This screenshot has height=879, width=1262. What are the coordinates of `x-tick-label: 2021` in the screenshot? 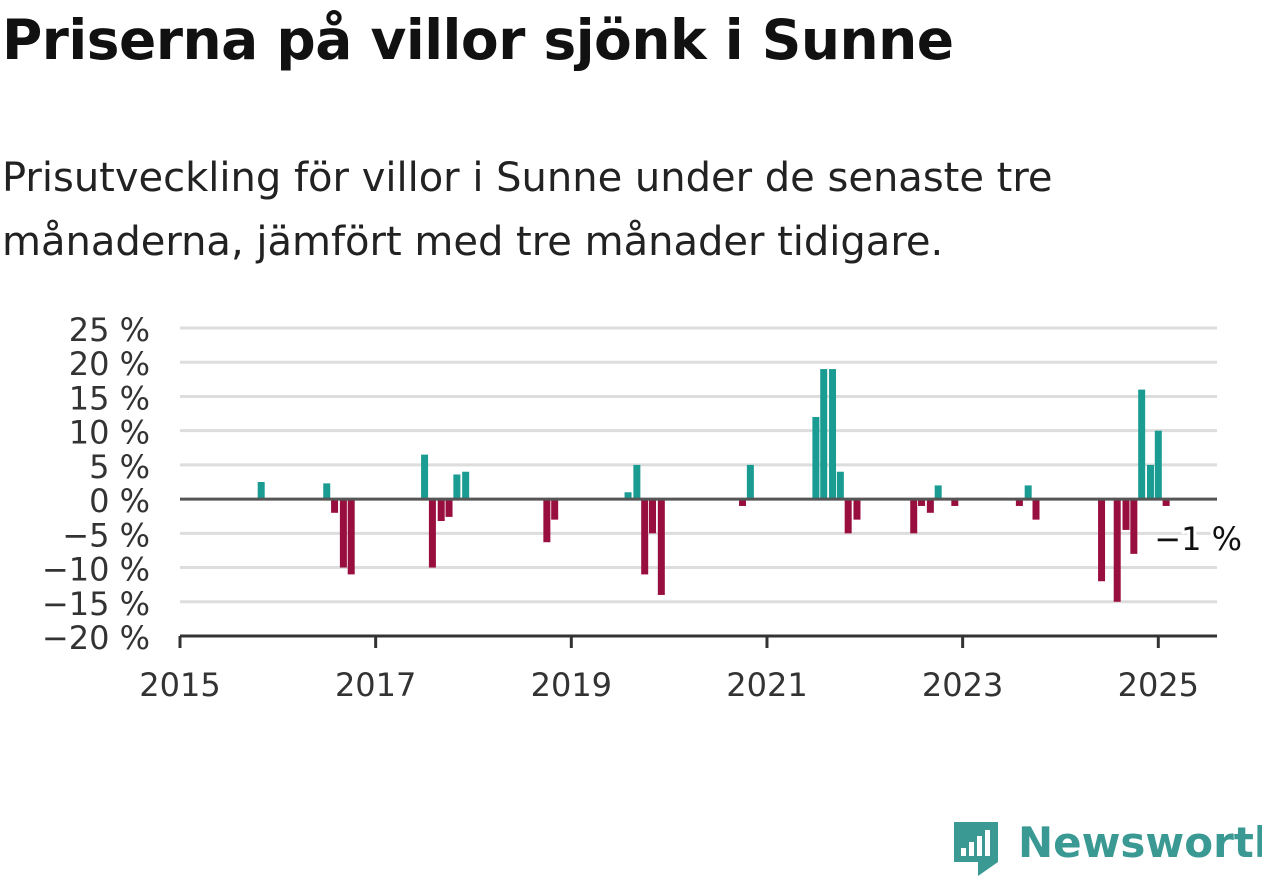 It's located at (766, 685).